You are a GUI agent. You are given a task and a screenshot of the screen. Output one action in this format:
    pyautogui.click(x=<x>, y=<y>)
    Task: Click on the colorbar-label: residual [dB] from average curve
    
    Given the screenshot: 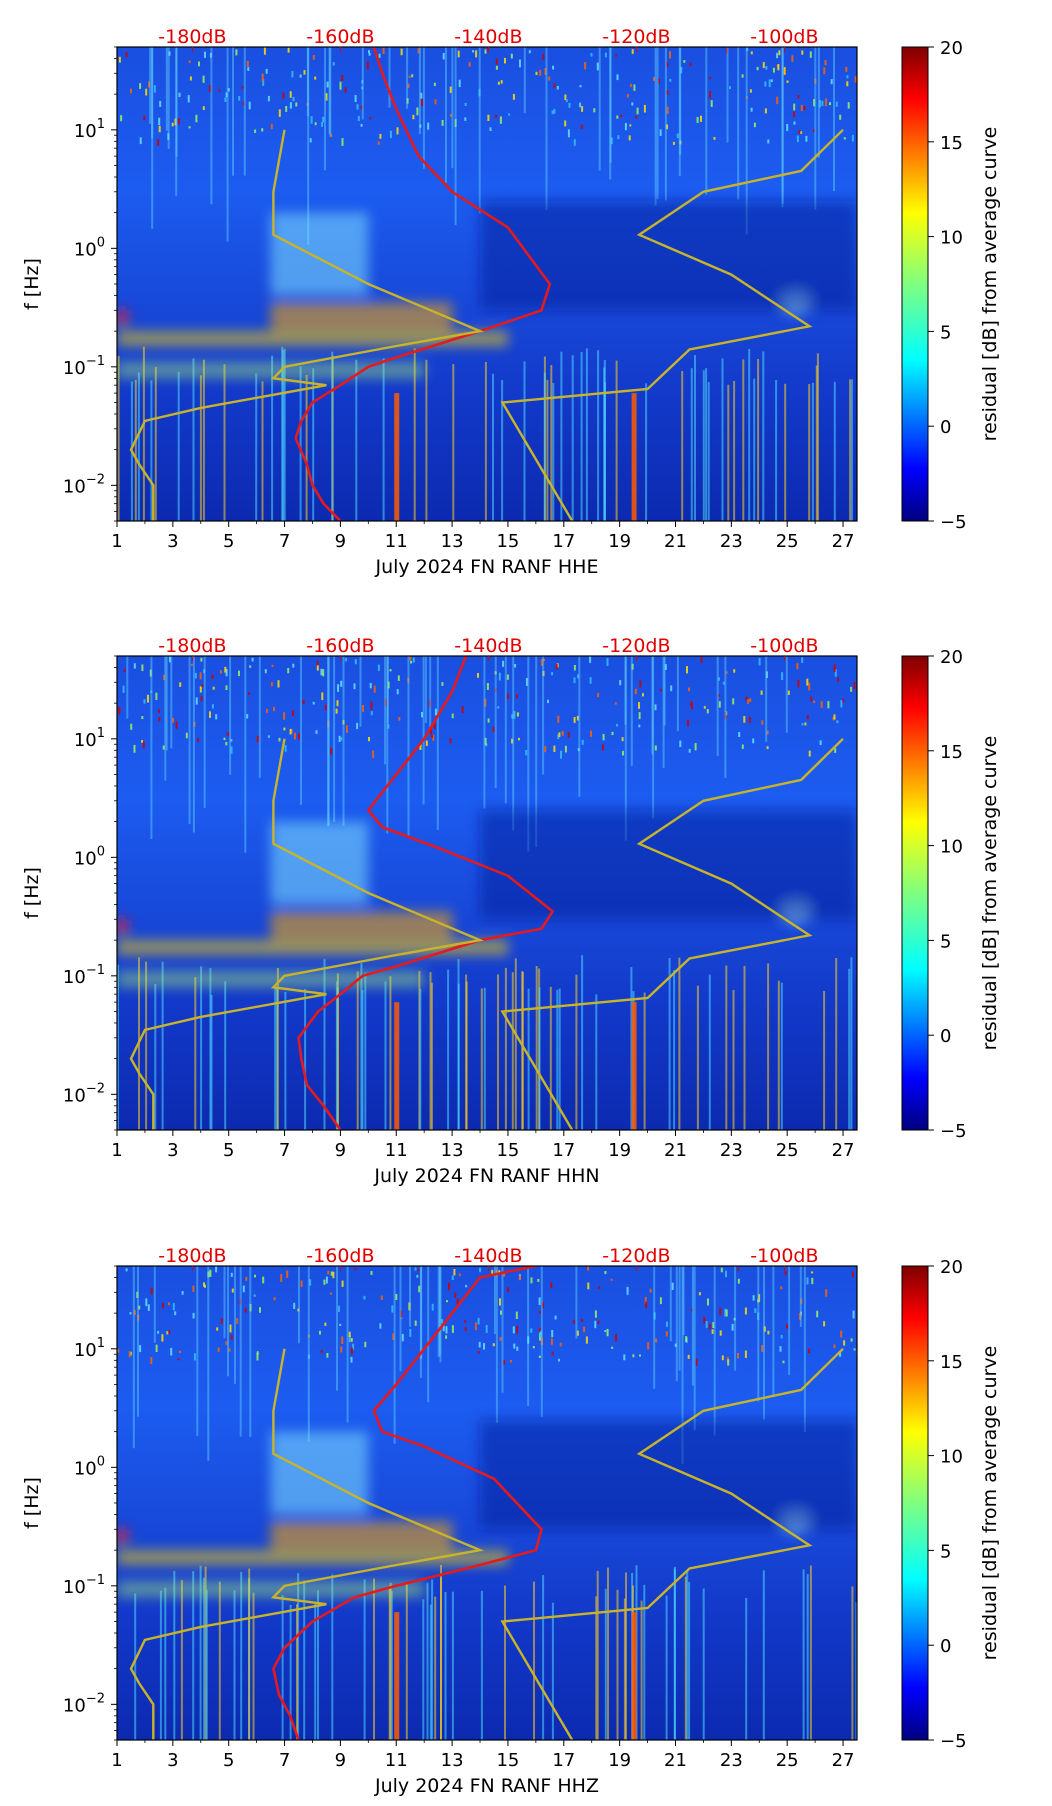 What is the action you would take?
    pyautogui.click(x=990, y=284)
    